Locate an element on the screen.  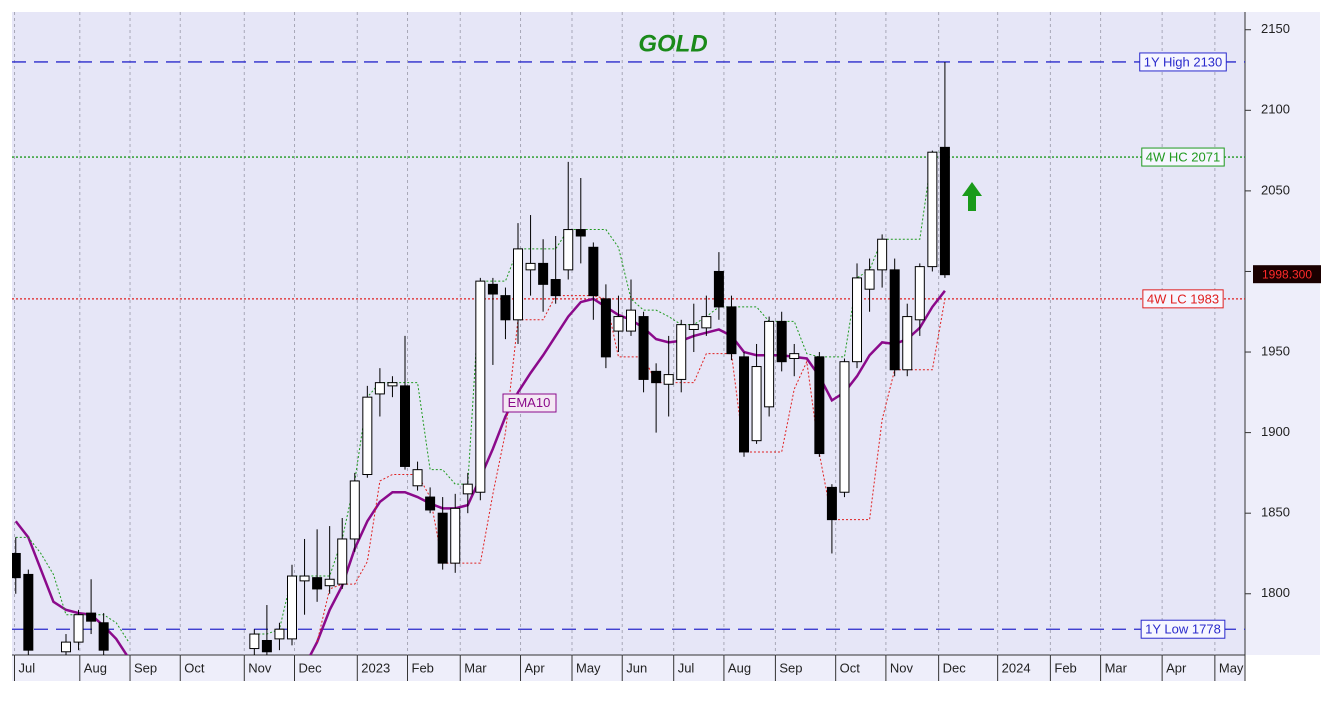
y-tick-label: 2150 is located at coordinates (1275, 28).